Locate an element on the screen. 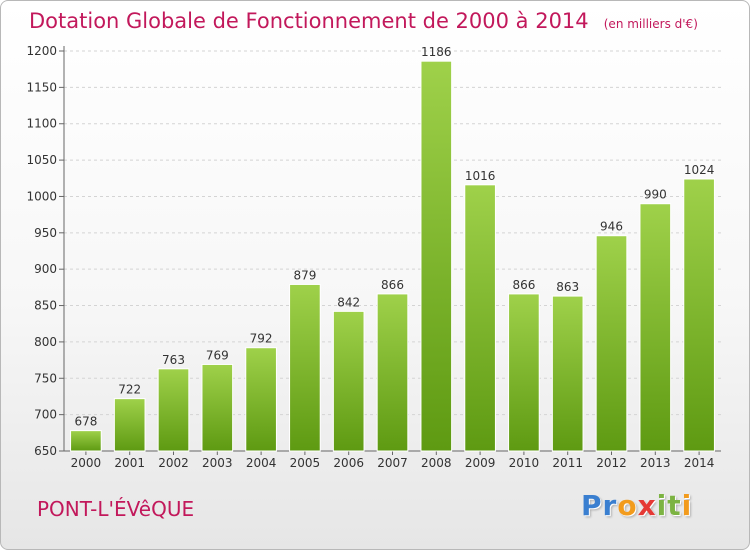 The image size is (750, 550). x-tick-label: 2011 is located at coordinates (567, 463).